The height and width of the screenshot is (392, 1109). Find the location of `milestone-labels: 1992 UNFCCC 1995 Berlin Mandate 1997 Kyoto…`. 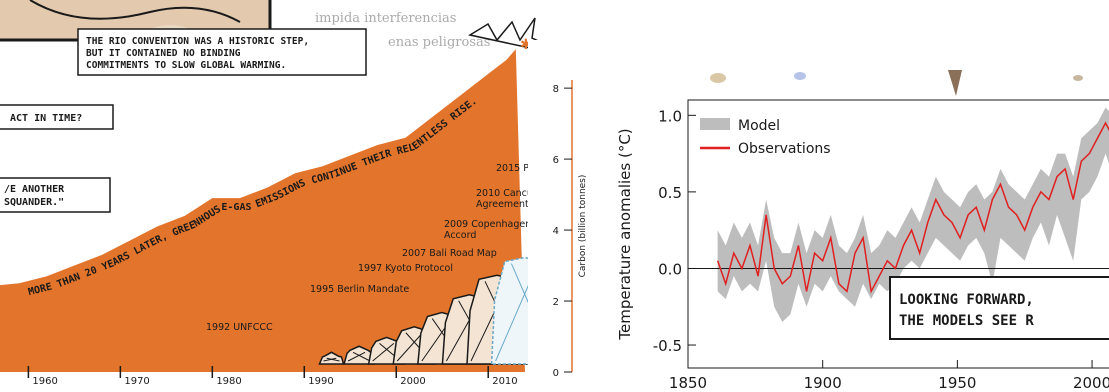

milestone-labels: 1992 UNFCCC 1995 Berlin Mandate 1997 Kyoto… is located at coordinates (380, 248).